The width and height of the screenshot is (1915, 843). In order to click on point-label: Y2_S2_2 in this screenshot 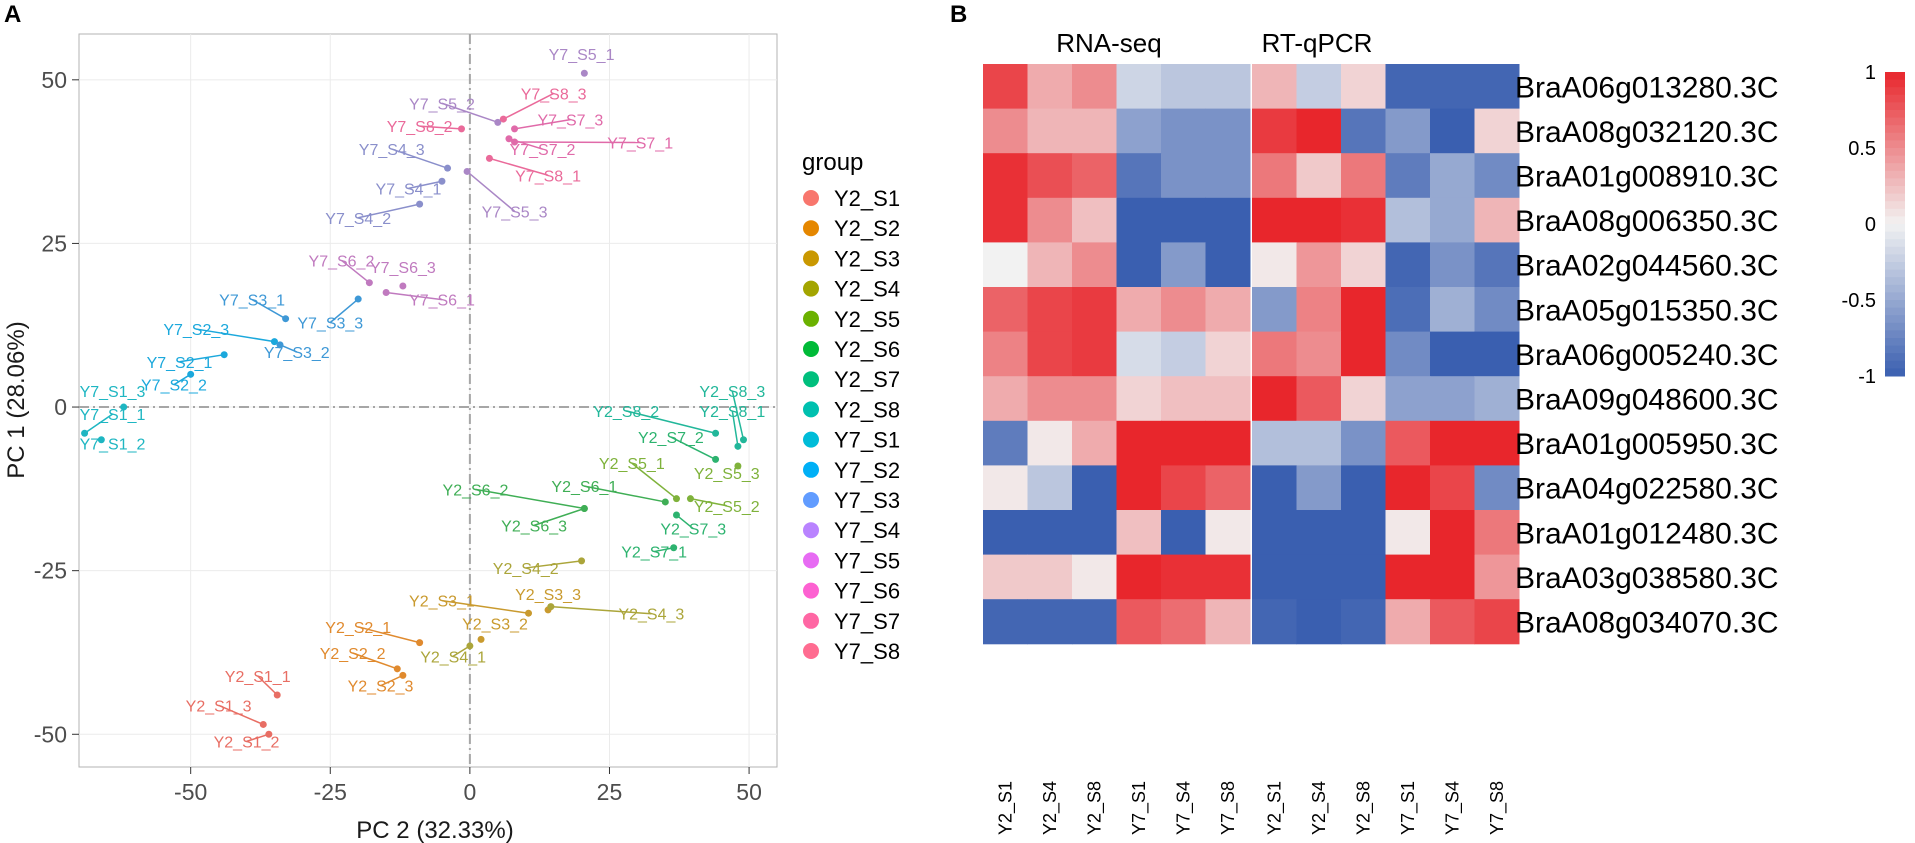, I will do `click(353, 654)`.